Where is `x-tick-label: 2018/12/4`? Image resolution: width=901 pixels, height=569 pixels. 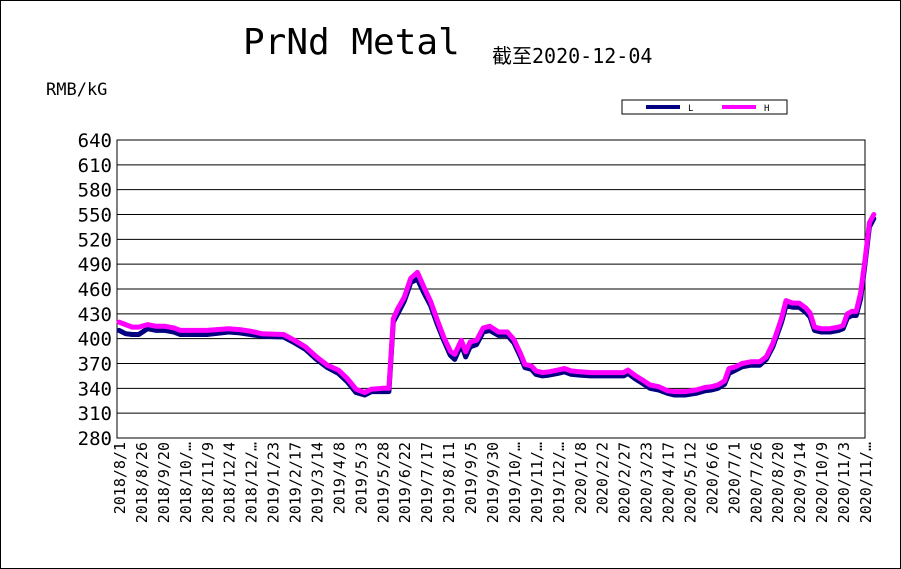
x-tick-label: 2018/12/4 is located at coordinates (230, 482).